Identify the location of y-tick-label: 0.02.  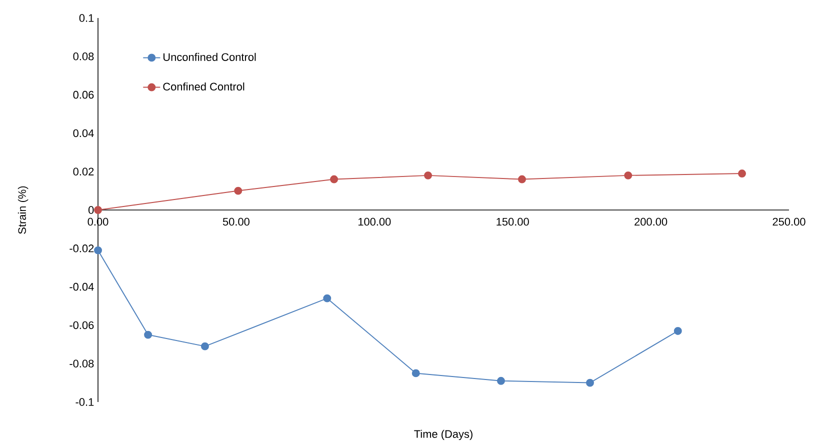
(83, 172).